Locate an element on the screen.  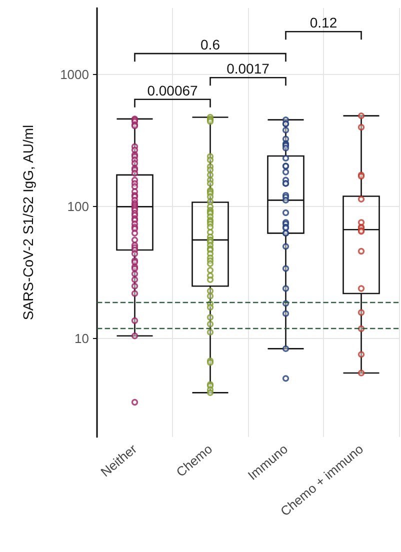
annotation: 0.6 is located at coordinates (210, 44).